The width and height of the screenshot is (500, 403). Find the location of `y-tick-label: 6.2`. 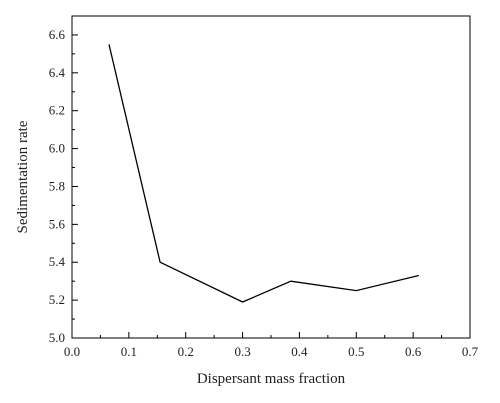

y-tick-label: 6.2 is located at coordinates (57, 110).